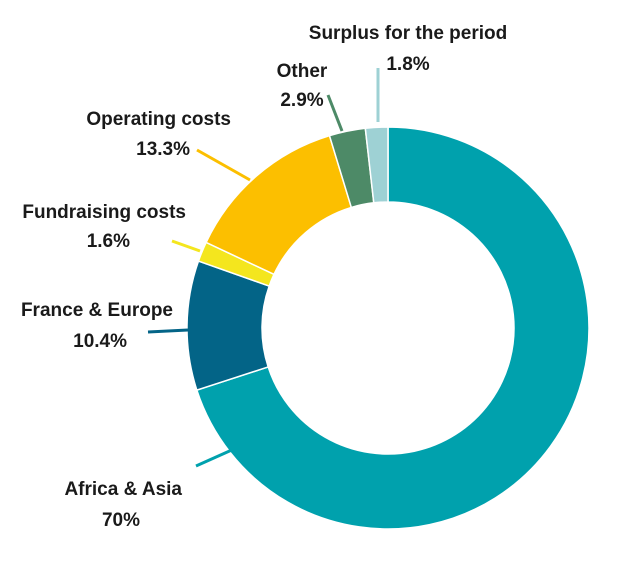 This screenshot has width=620, height=561. What do you see at coordinates (168, 331) in the screenshot?
I see `leader-line-france-europe` at bounding box center [168, 331].